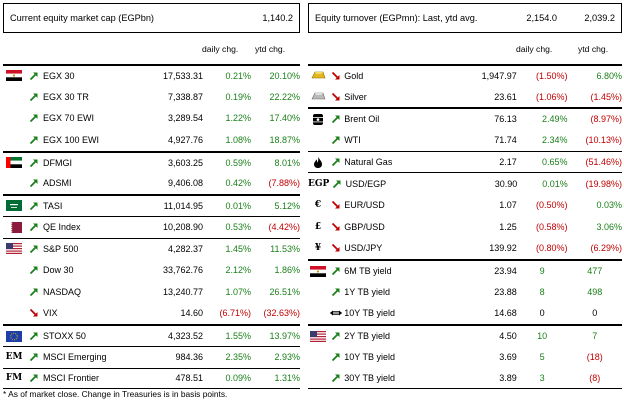  I want to click on fm-text-icon-label: FM, so click(14, 378).